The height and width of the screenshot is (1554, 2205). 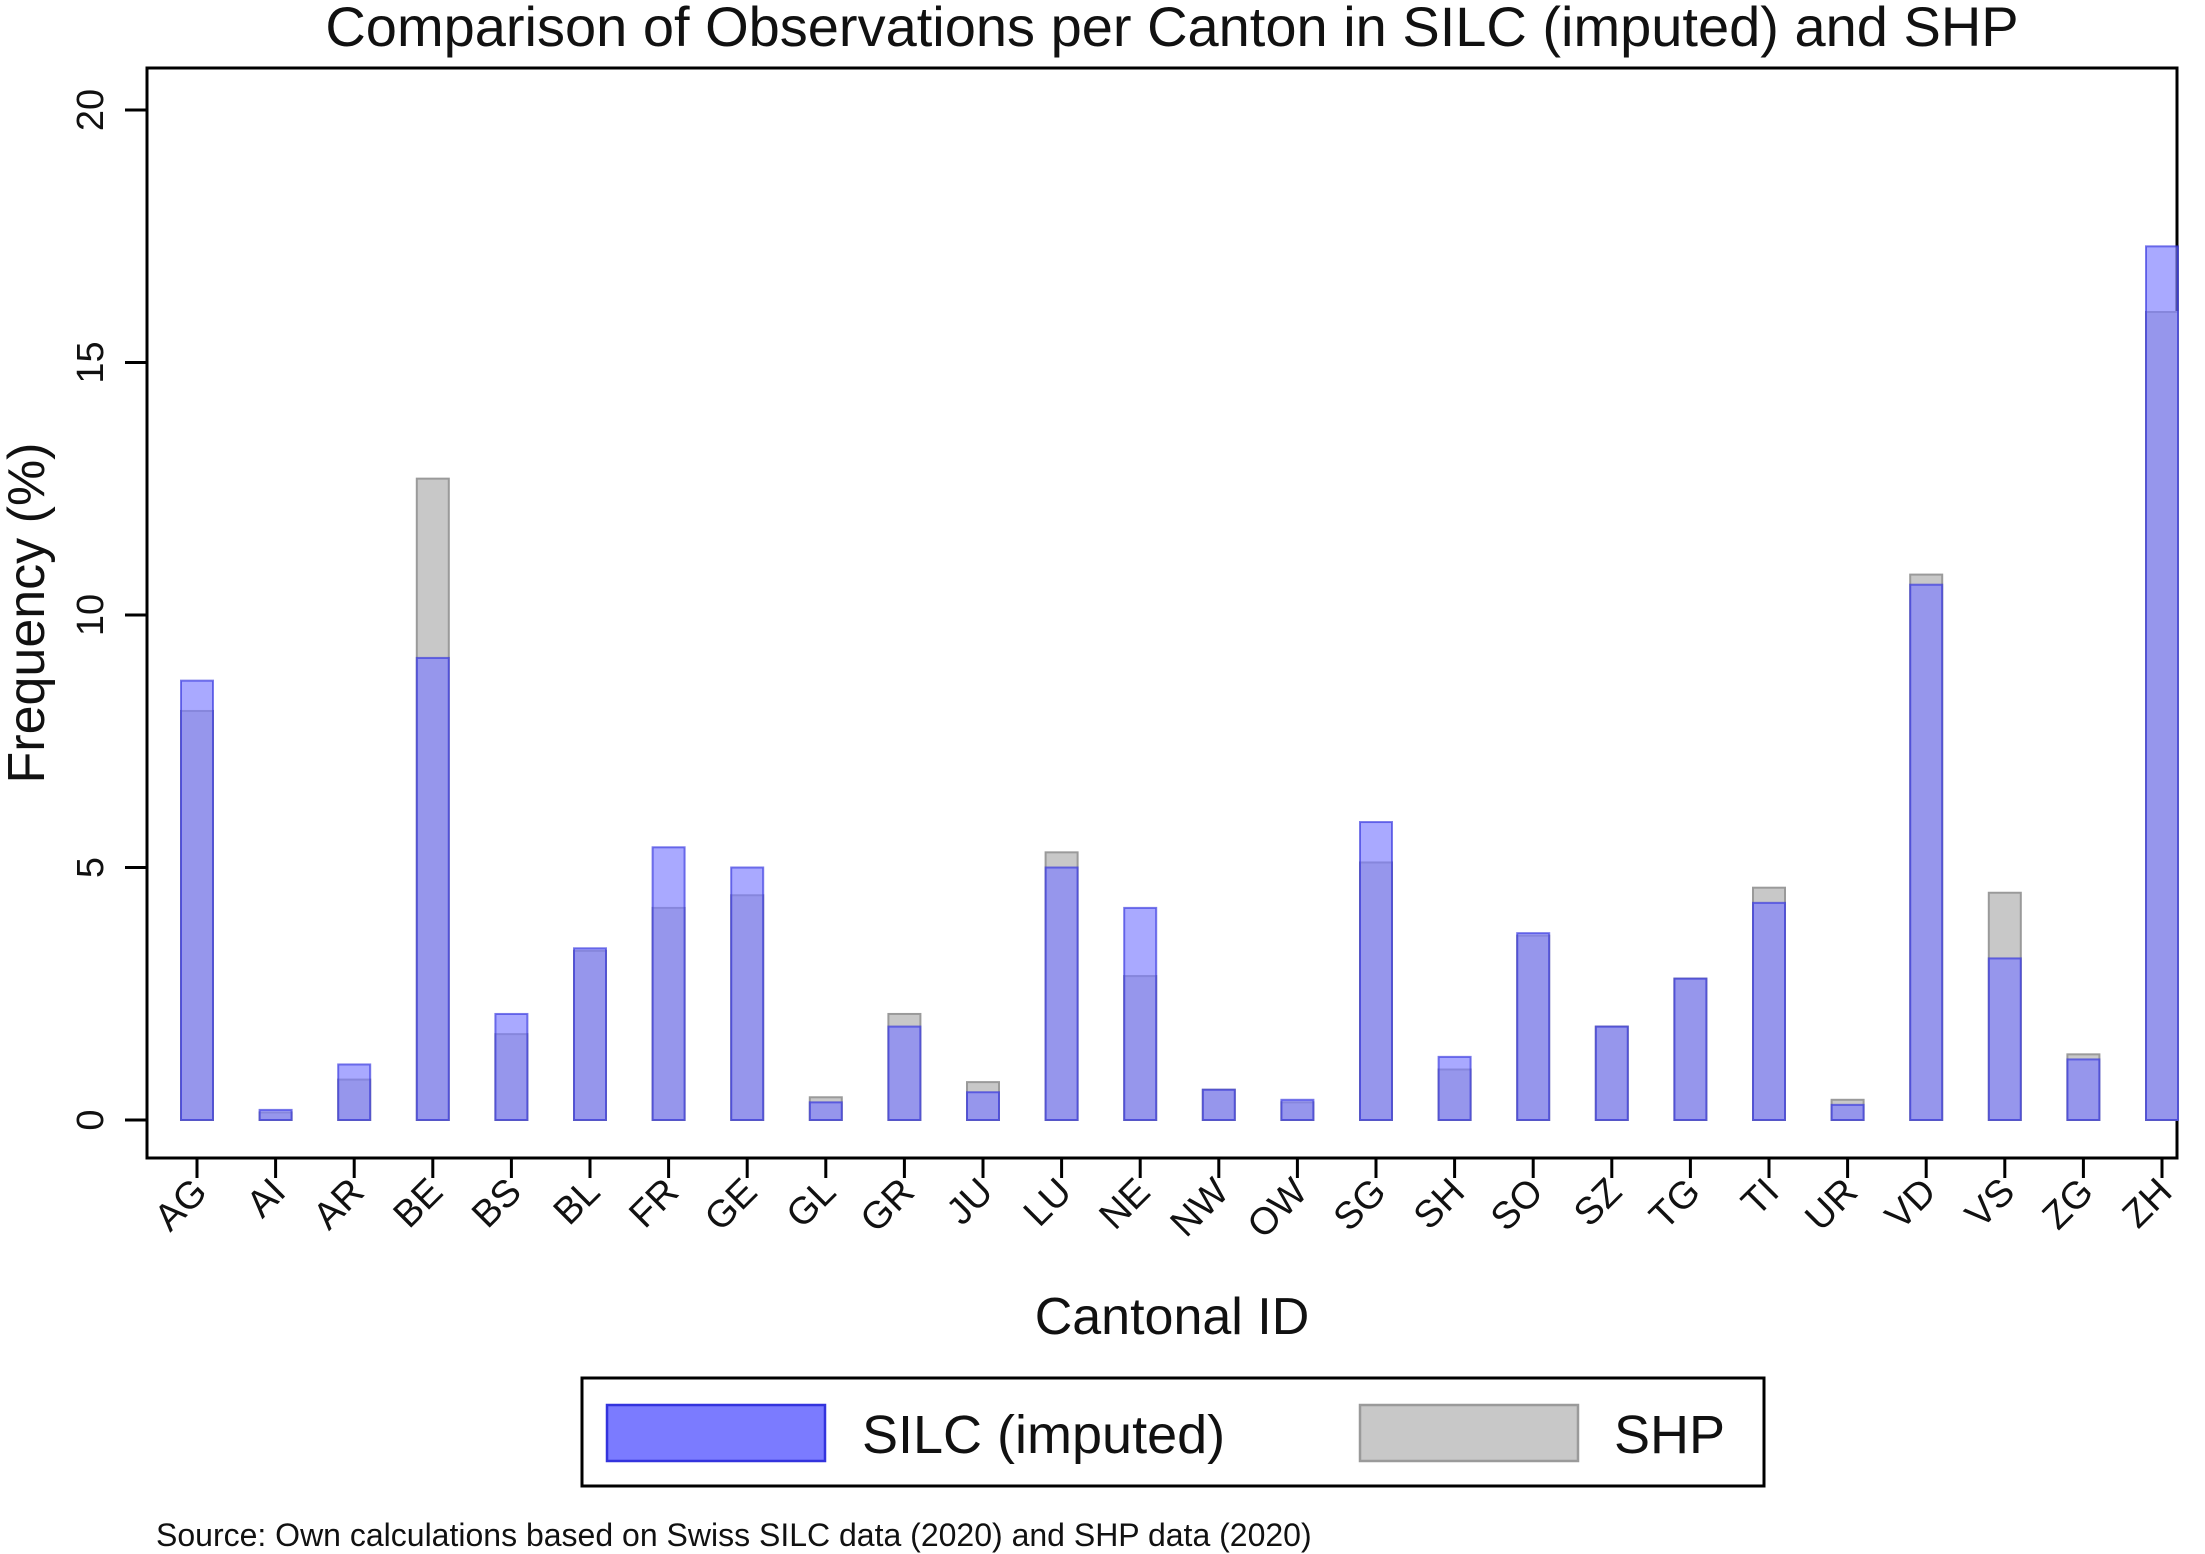 I want to click on silc-bar-ti, so click(x=1769, y=1011).